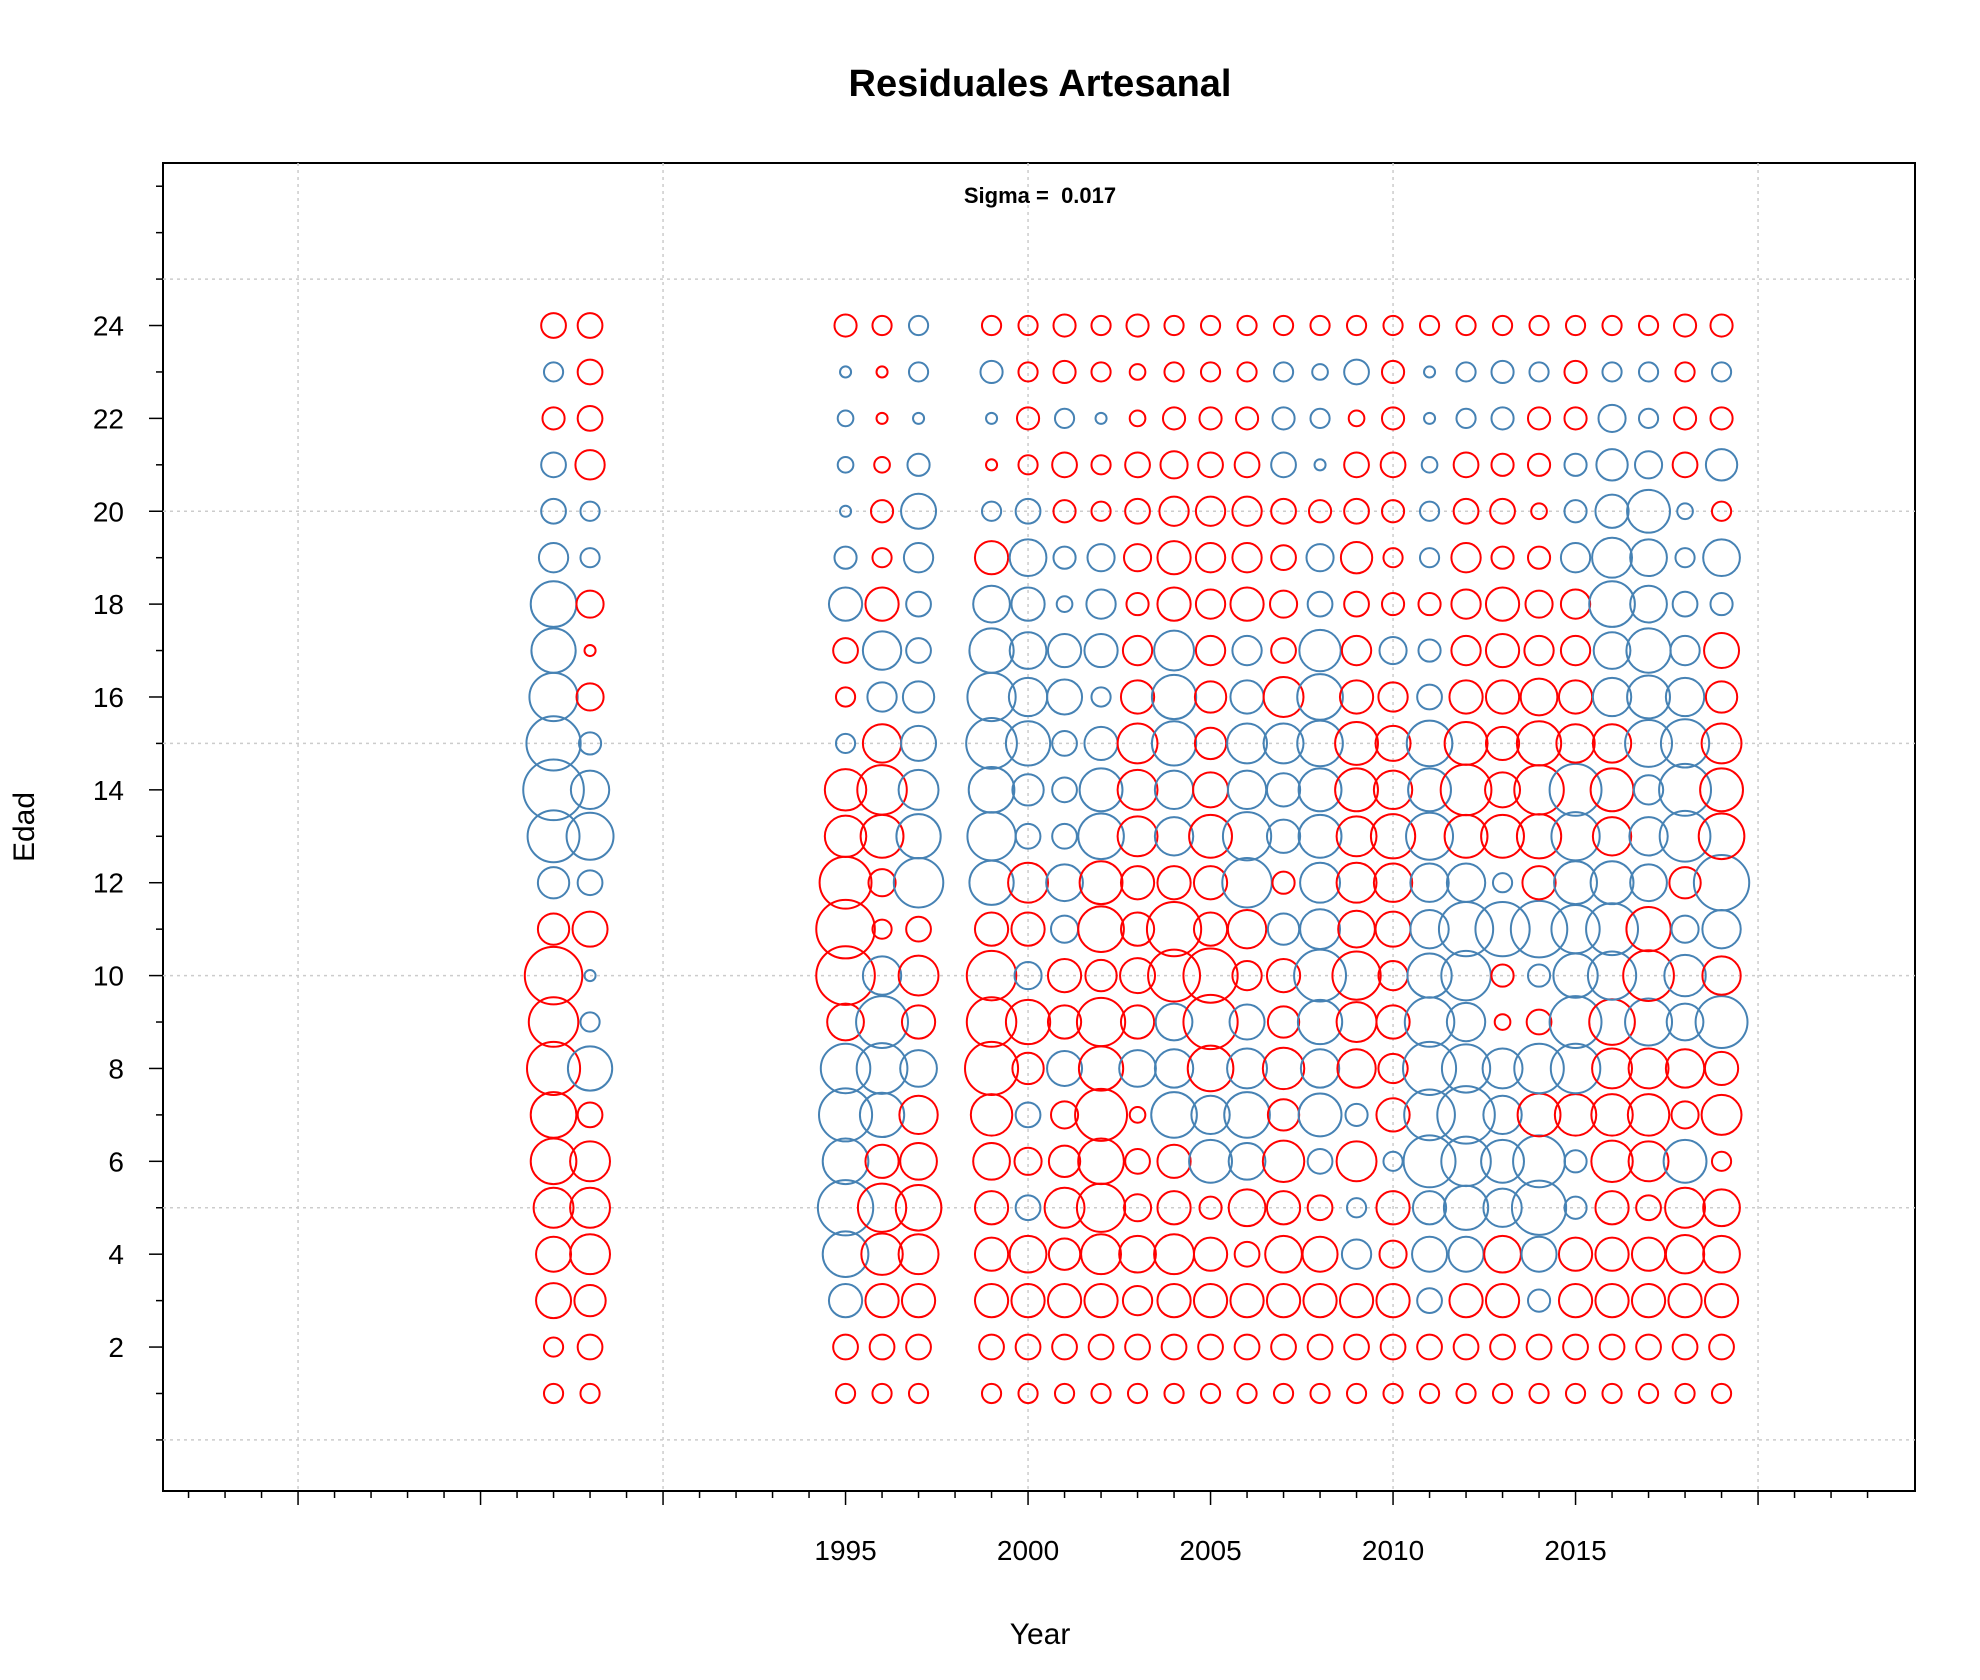 This screenshot has height=1680, width=1980. What do you see at coordinates (1040, 84) in the screenshot?
I see `chart-title: Residuales Artesanal` at bounding box center [1040, 84].